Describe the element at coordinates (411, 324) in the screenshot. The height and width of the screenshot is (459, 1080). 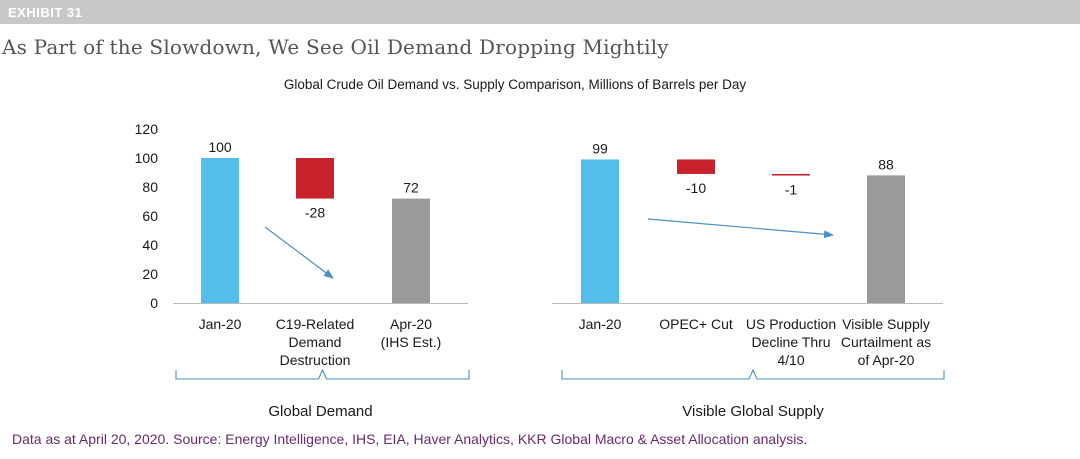
I see `category-label: Apr-20` at that location.